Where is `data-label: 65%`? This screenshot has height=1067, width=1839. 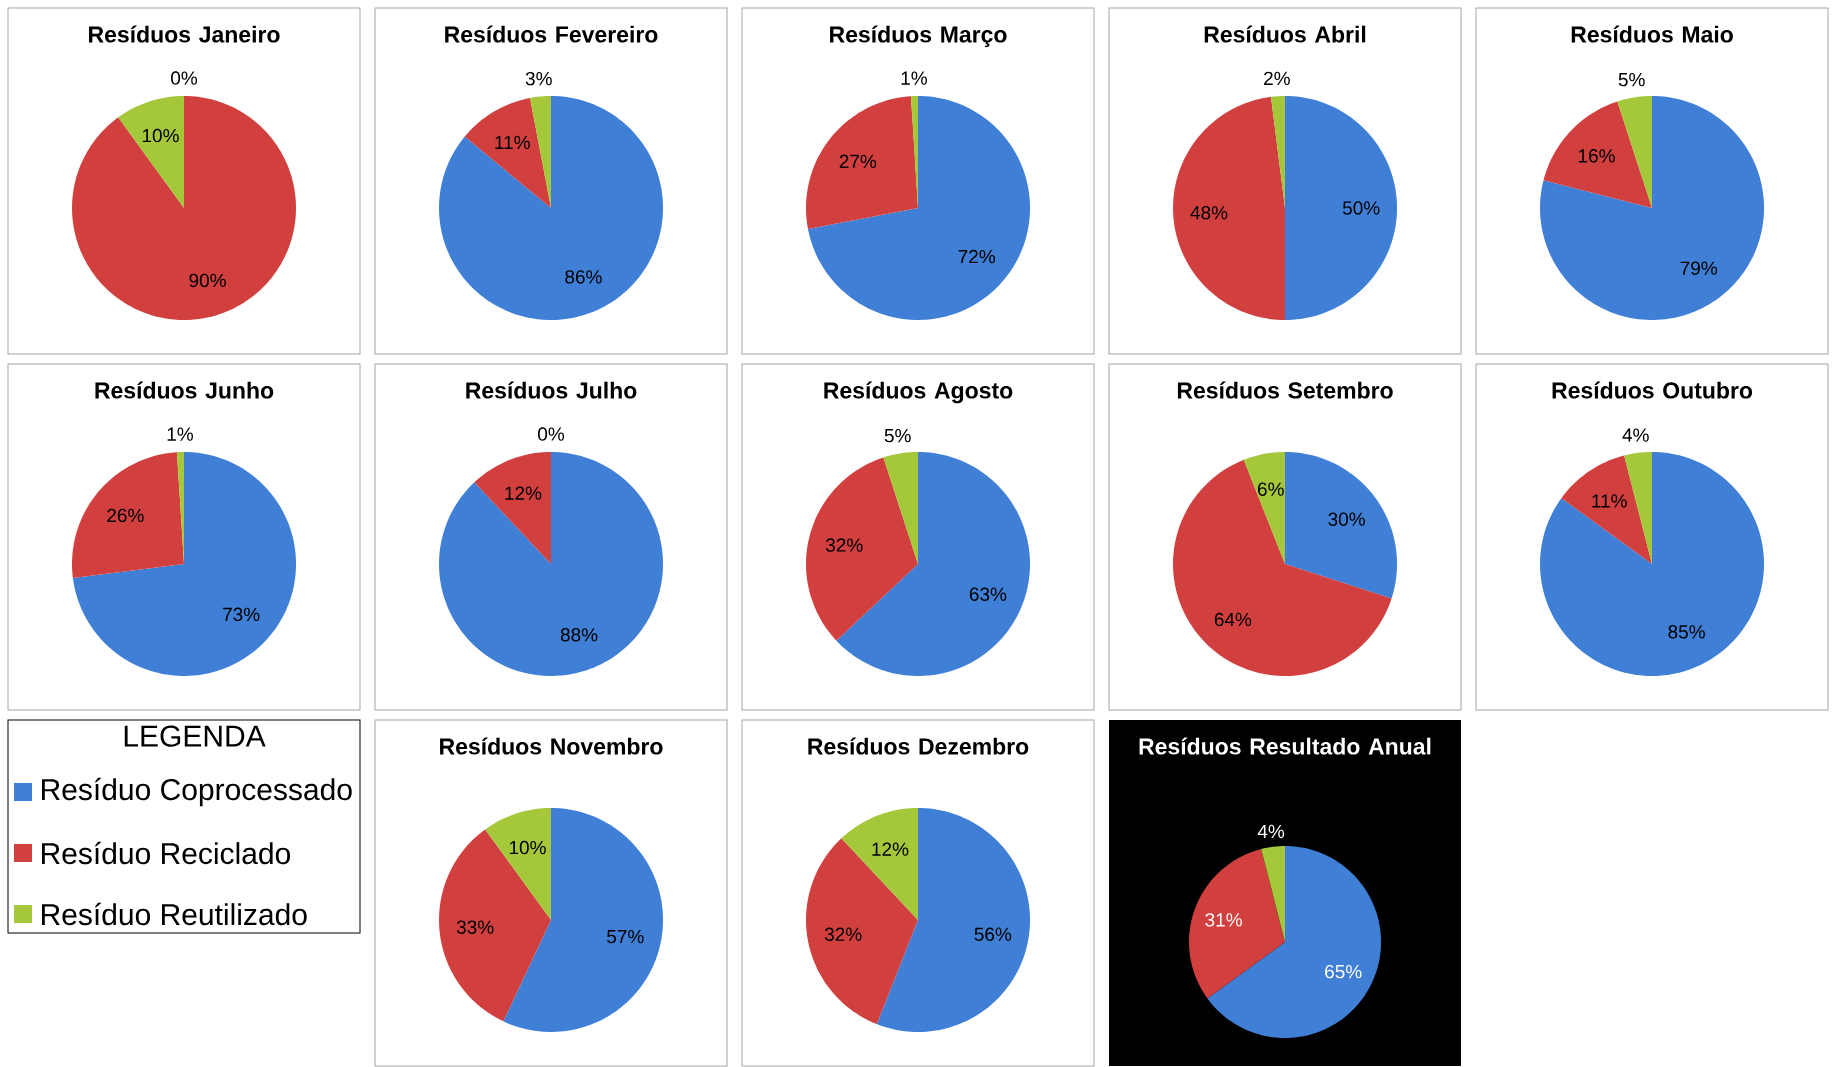
data-label: 65% is located at coordinates (1343, 971).